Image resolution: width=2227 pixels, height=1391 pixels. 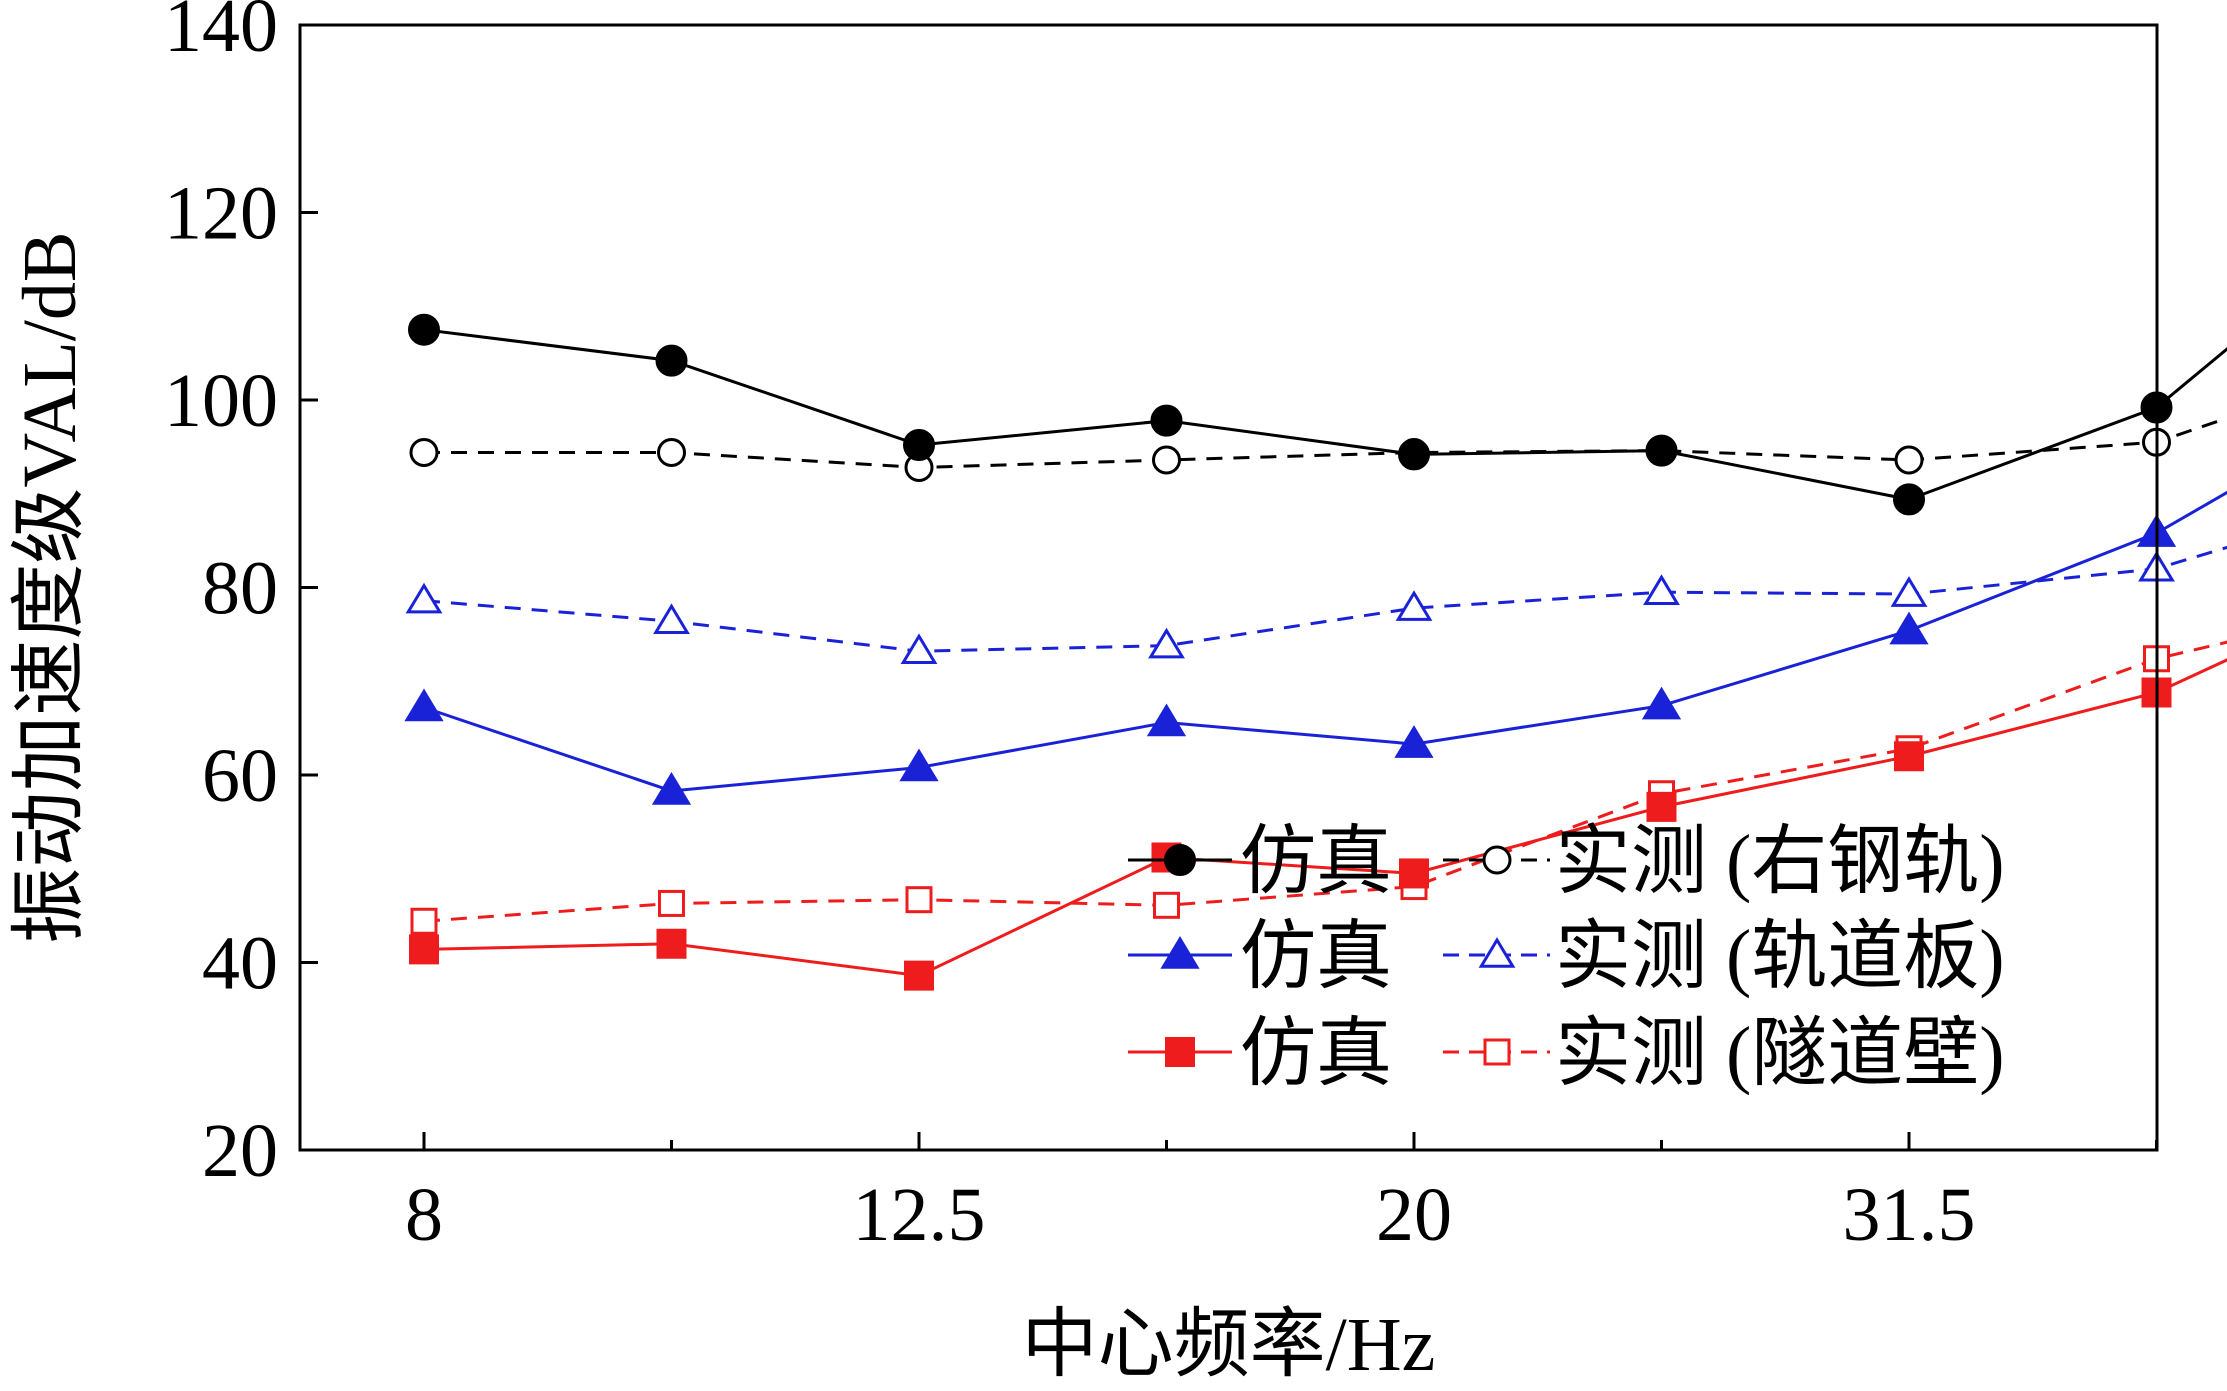 I want to click on x-tick-label: 31.5, so click(x=1909, y=1215).